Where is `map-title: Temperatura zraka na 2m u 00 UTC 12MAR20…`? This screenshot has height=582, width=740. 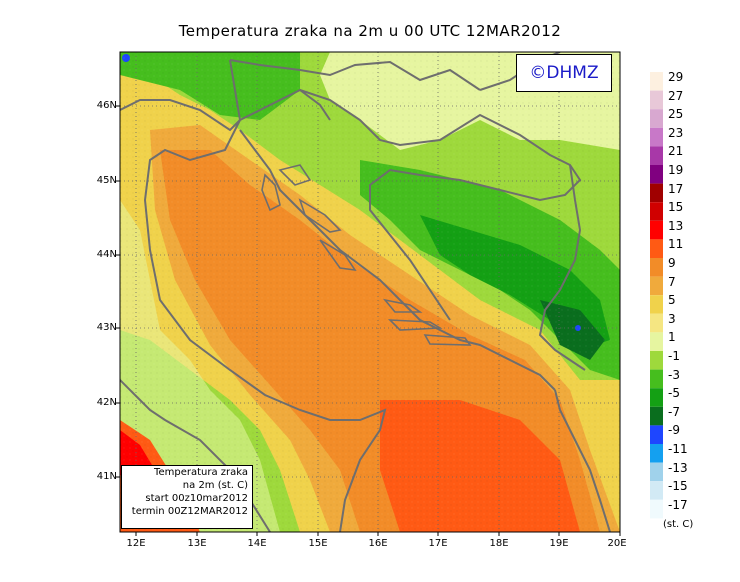
map-title: Temperatura zraka na 2m u 00 UTC 12MAR20… is located at coordinates (370, 31).